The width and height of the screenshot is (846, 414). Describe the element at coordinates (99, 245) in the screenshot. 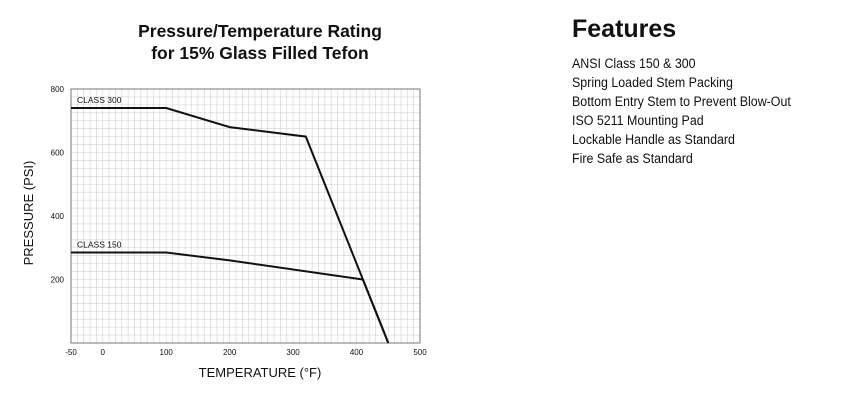

I see `series-label: CLASS 150` at that location.